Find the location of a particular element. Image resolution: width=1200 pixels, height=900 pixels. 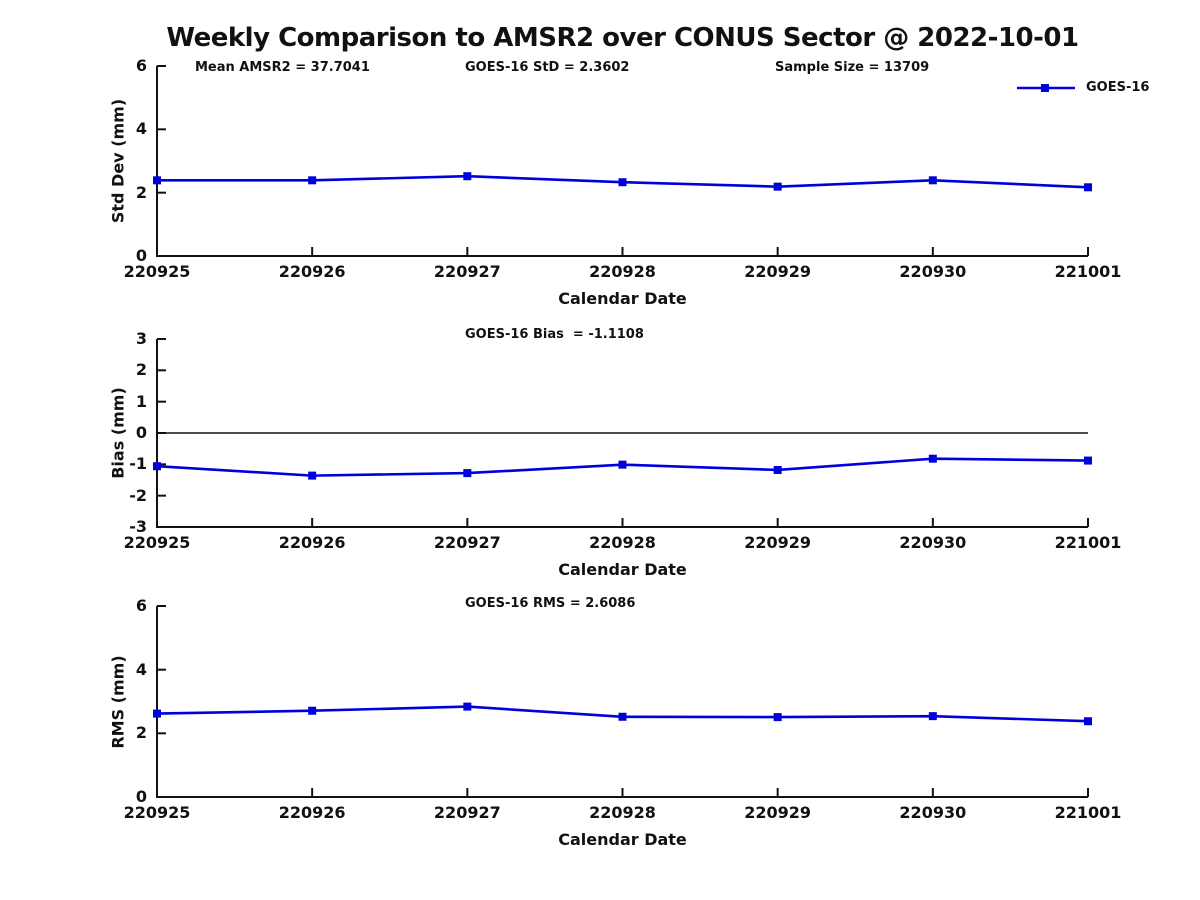

annotation: GOES-16 Bias = -1.1108 is located at coordinates (554, 334).